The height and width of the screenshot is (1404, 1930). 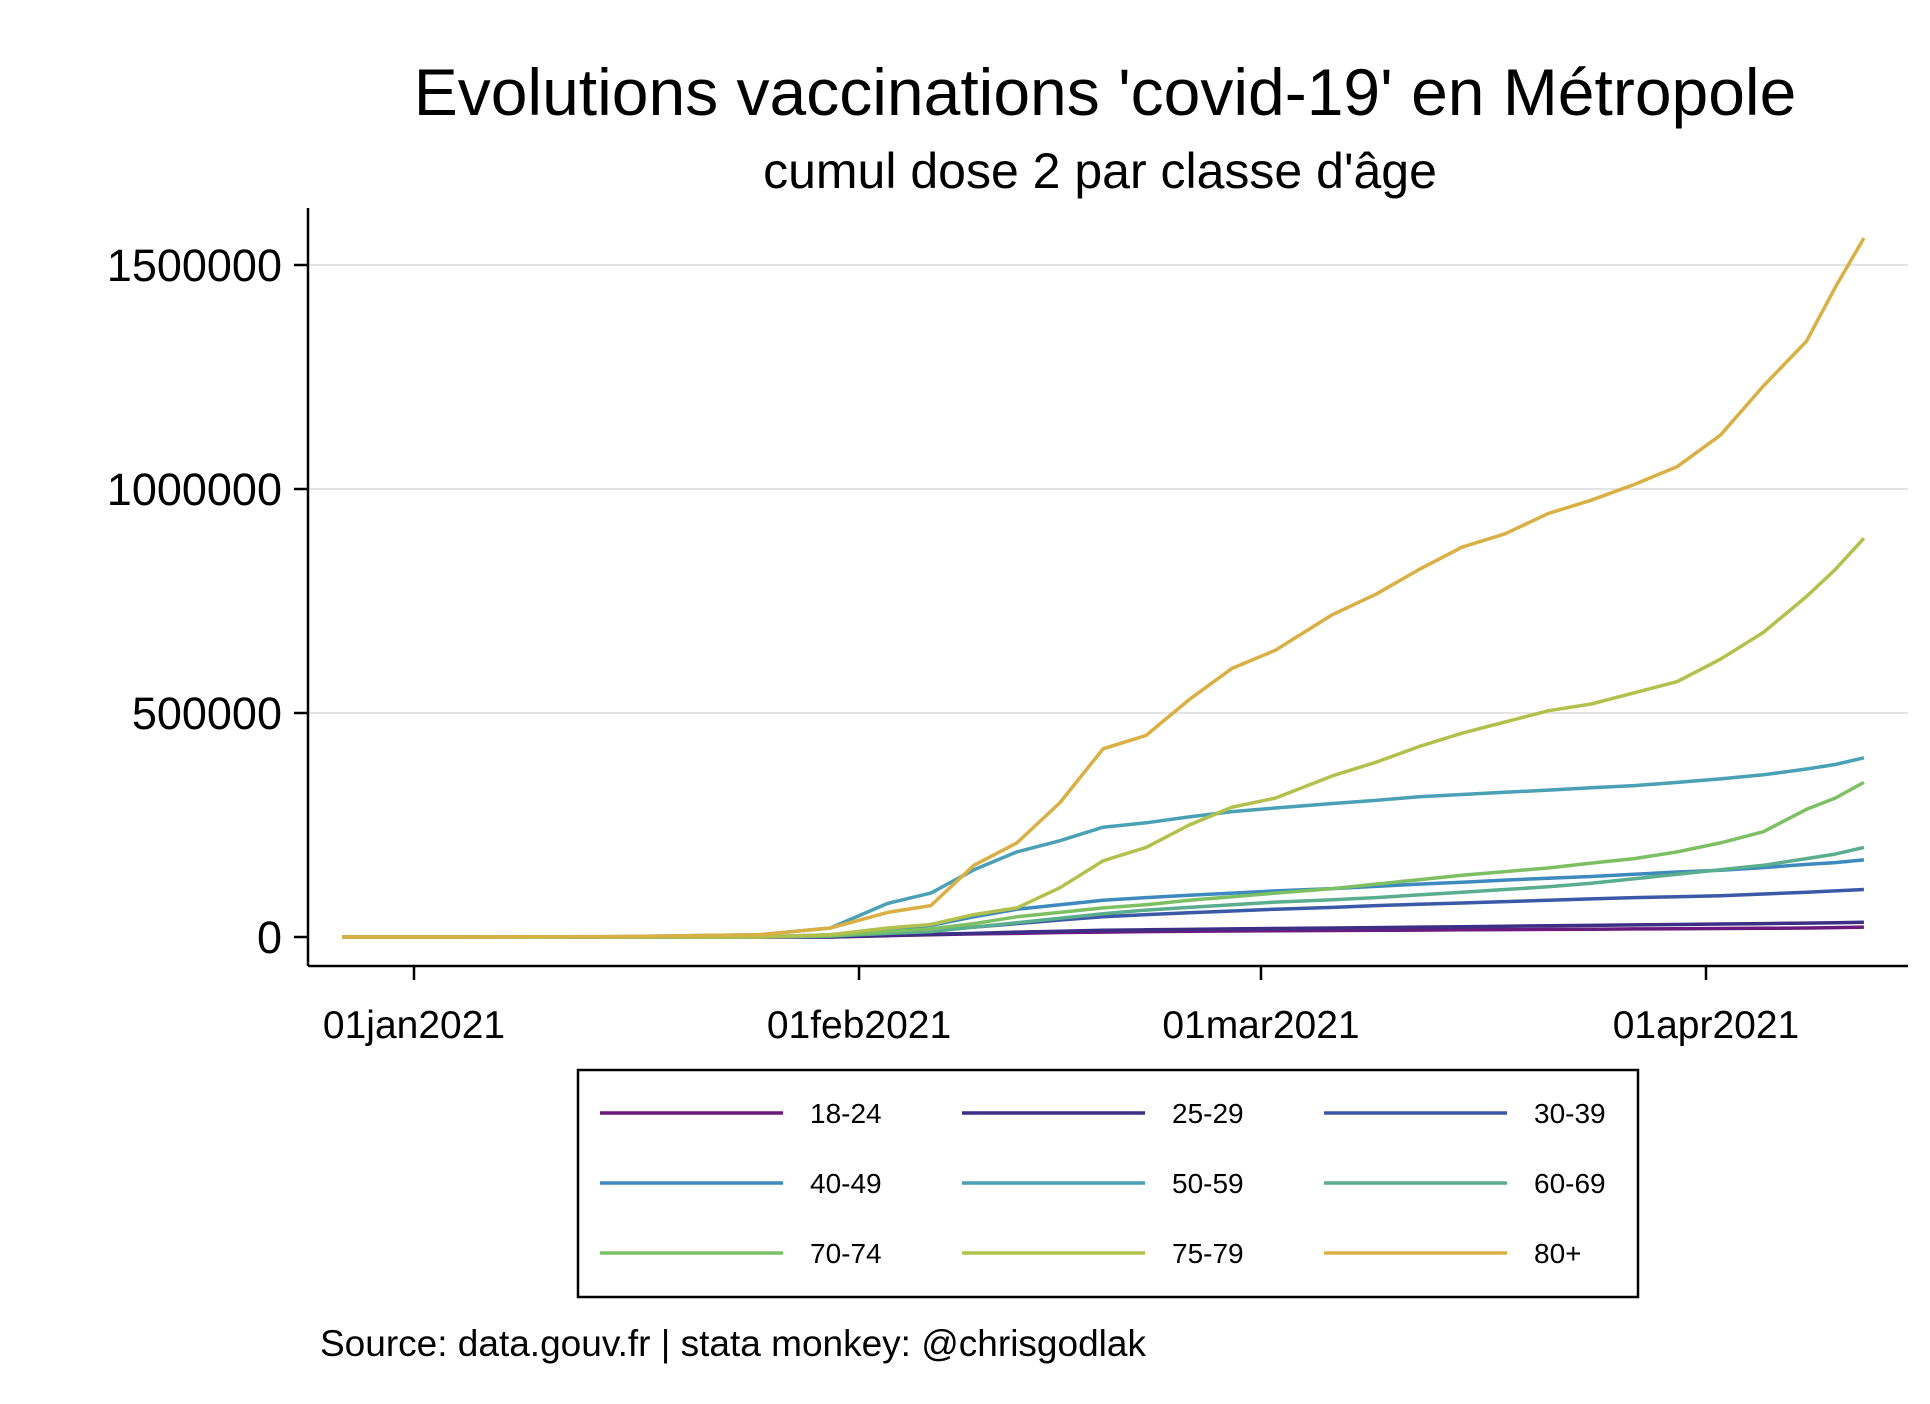 What do you see at coordinates (269, 937) in the screenshot?
I see `y-tick-label: 0` at bounding box center [269, 937].